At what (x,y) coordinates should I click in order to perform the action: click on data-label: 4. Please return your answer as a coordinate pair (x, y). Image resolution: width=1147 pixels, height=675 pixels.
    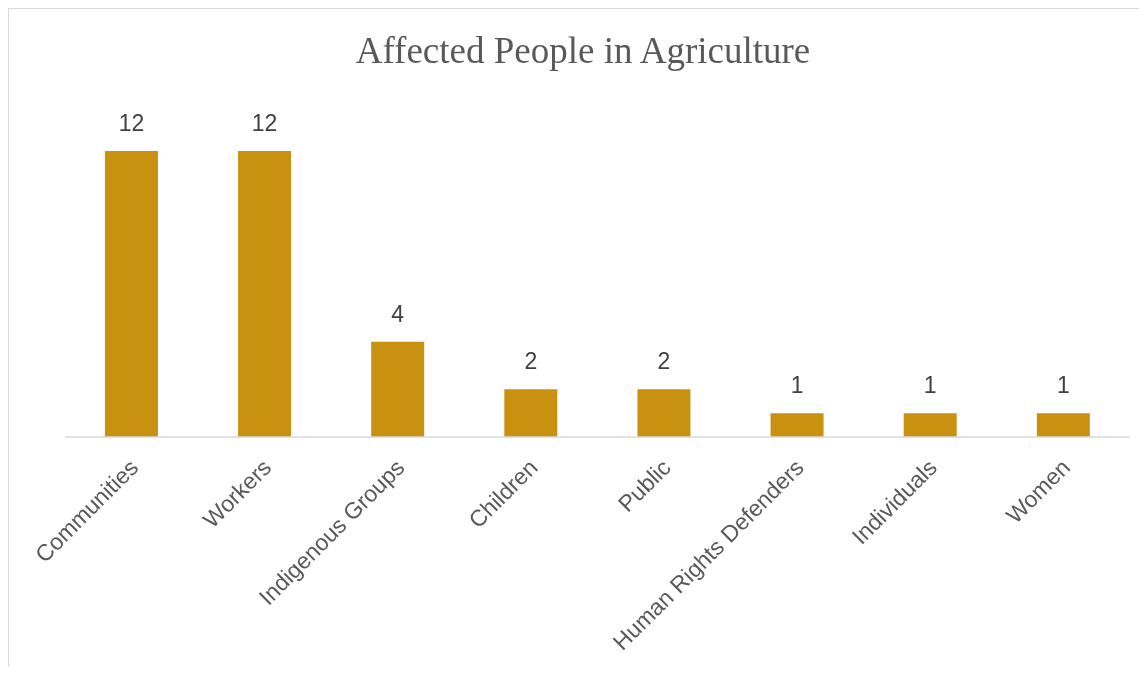
    Looking at the image, I should click on (398, 313).